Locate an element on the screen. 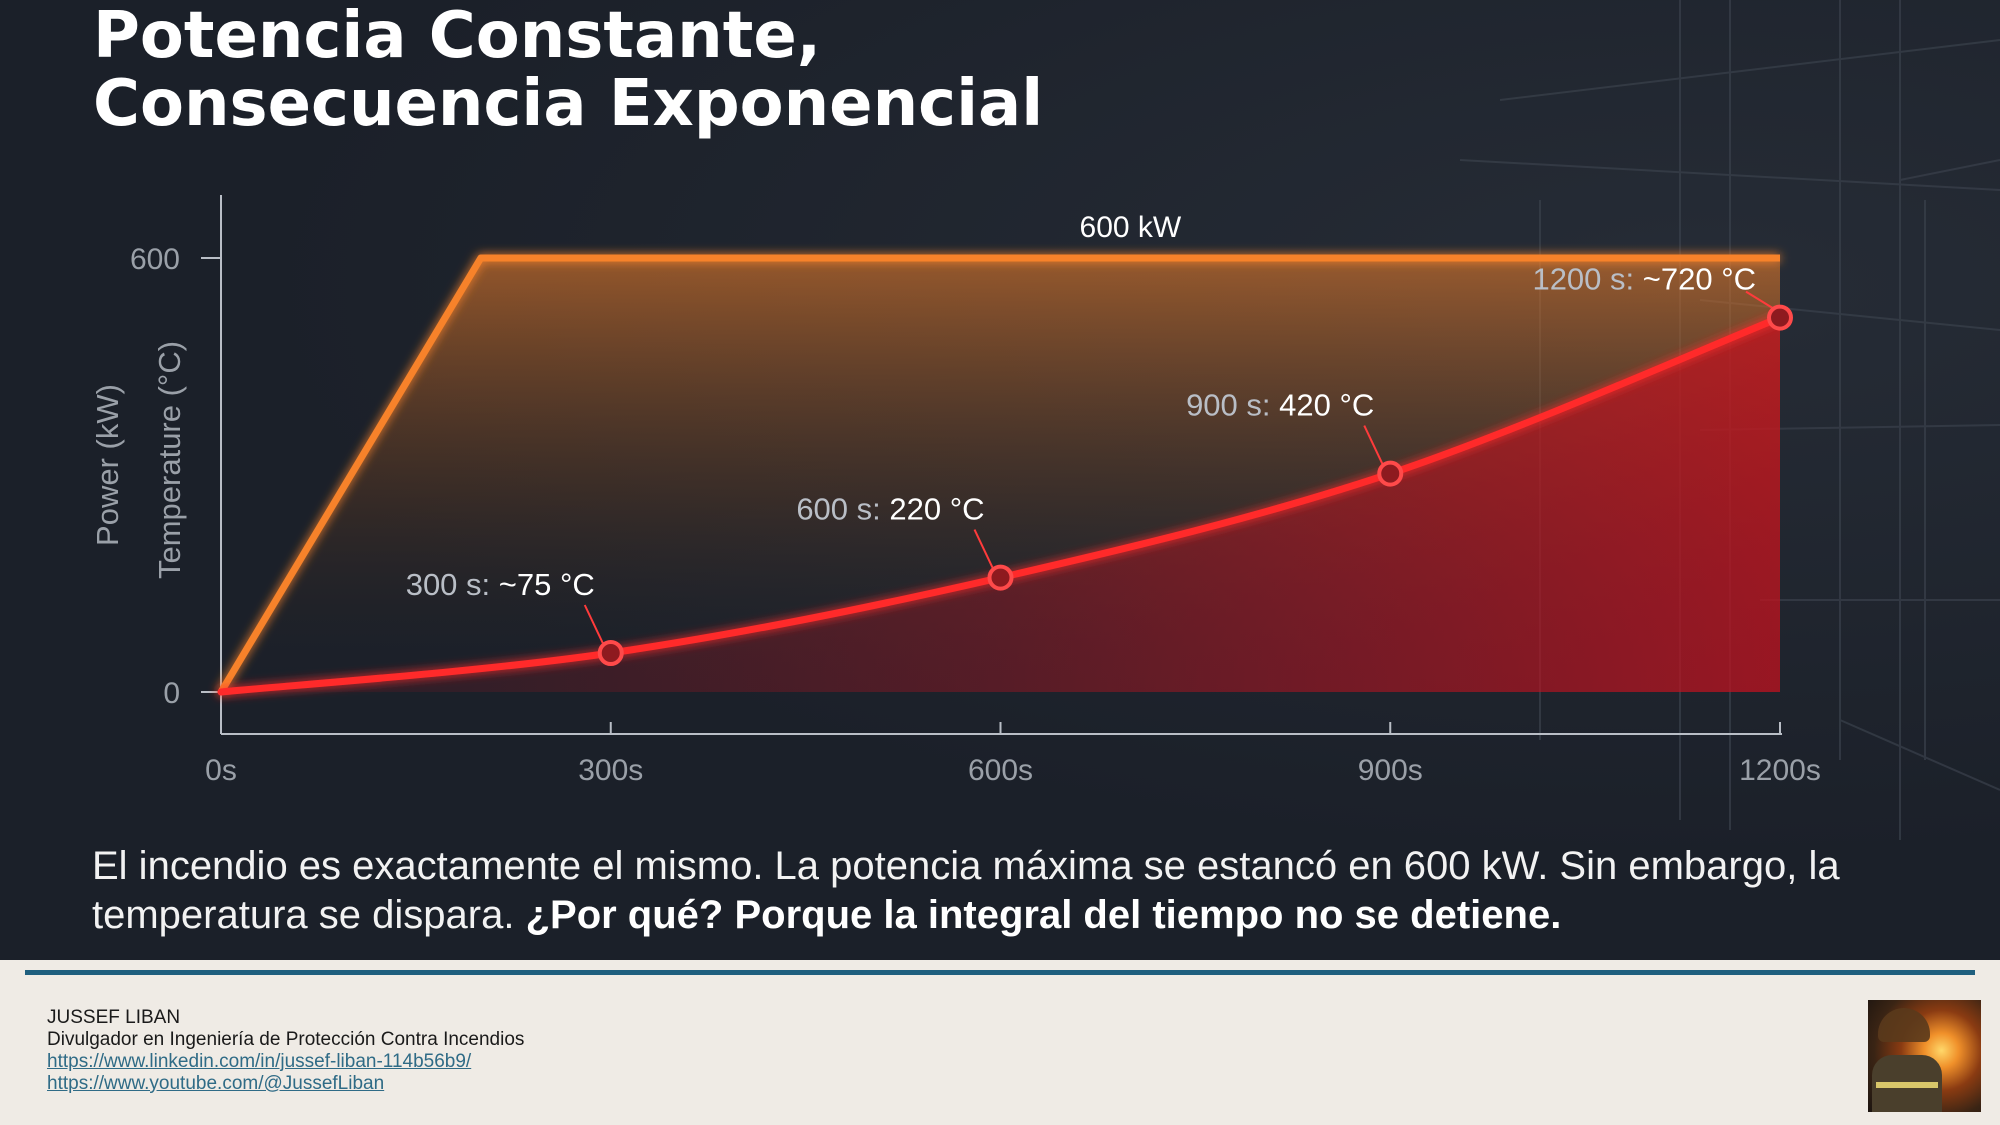 Image resolution: width=2000 pixels, height=1125 pixels. reflective-stripe is located at coordinates (1907, 1085).